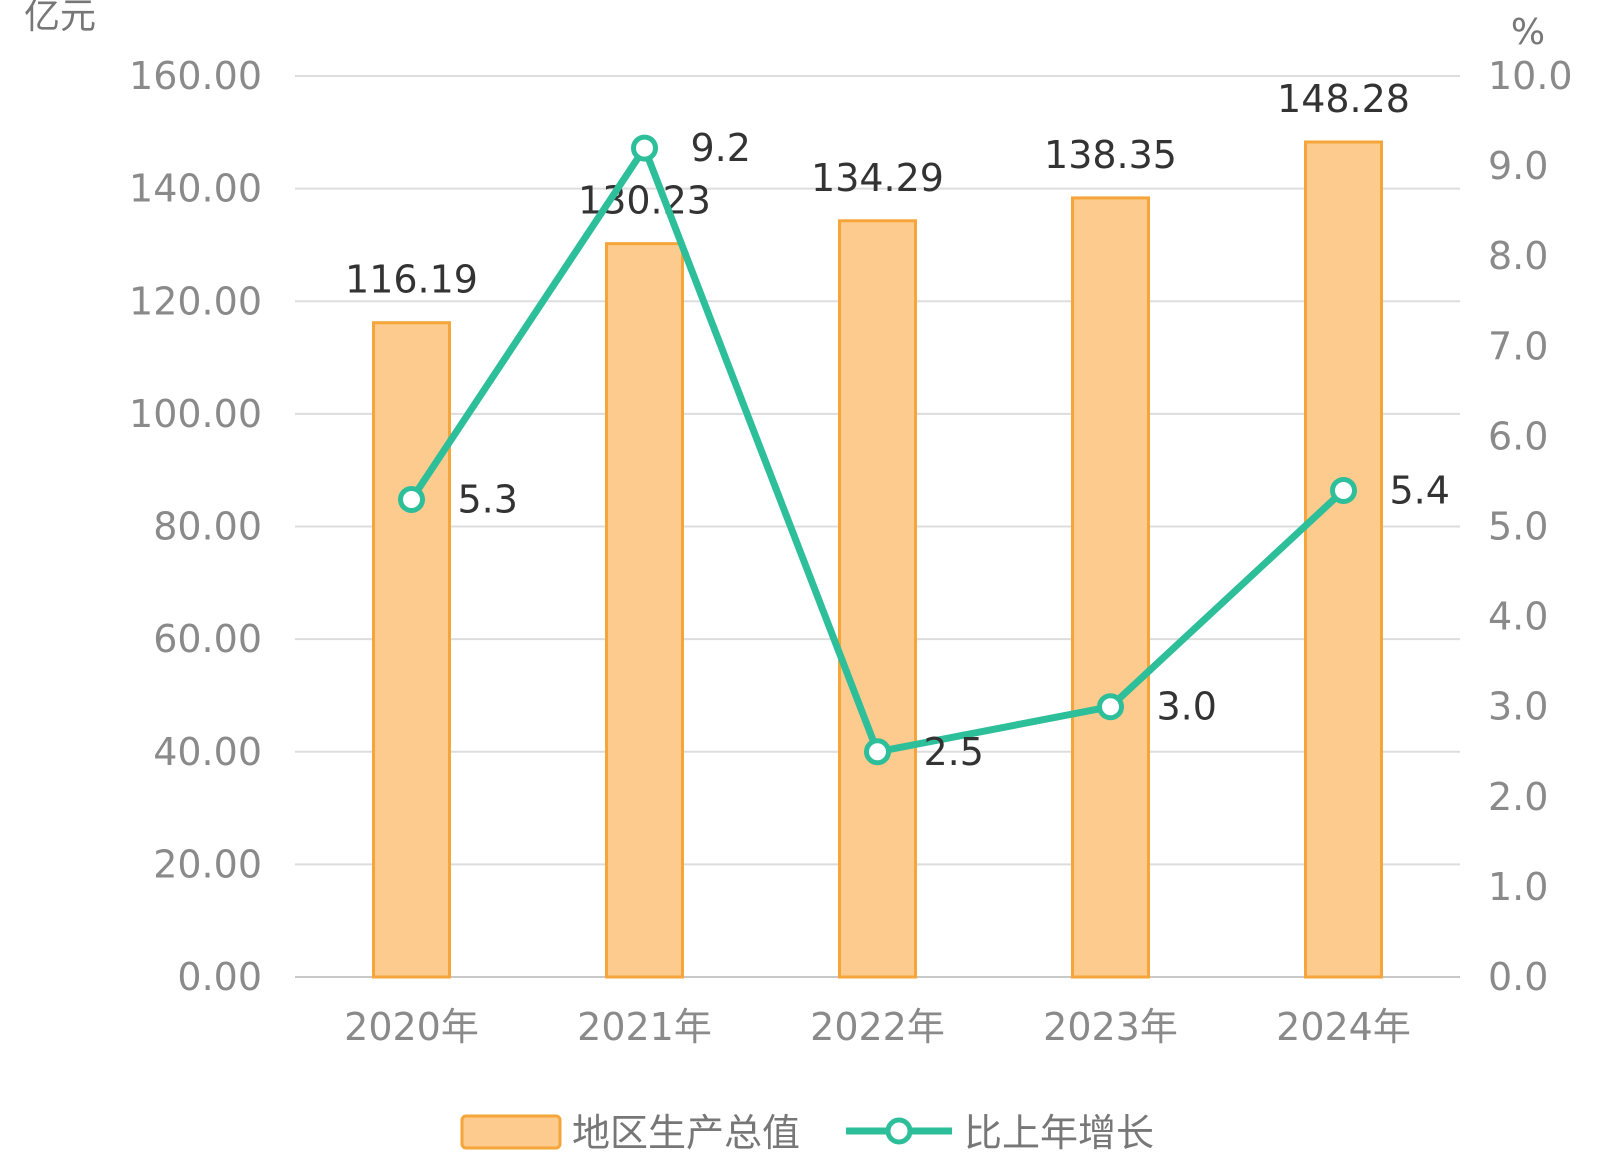 The width and height of the screenshot is (1609, 1155). Describe the element at coordinates (219, 977) in the screenshot. I see `left-axis-tick-label: 0.00` at that location.